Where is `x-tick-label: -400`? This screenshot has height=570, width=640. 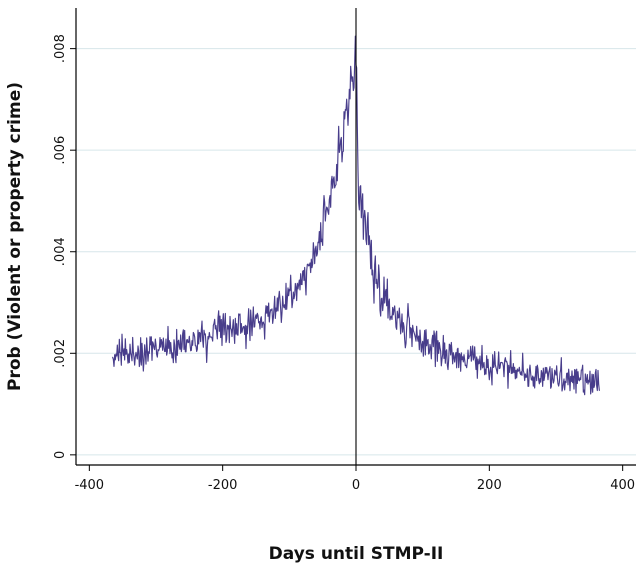
x-tick-label: -400 is located at coordinates (90, 485).